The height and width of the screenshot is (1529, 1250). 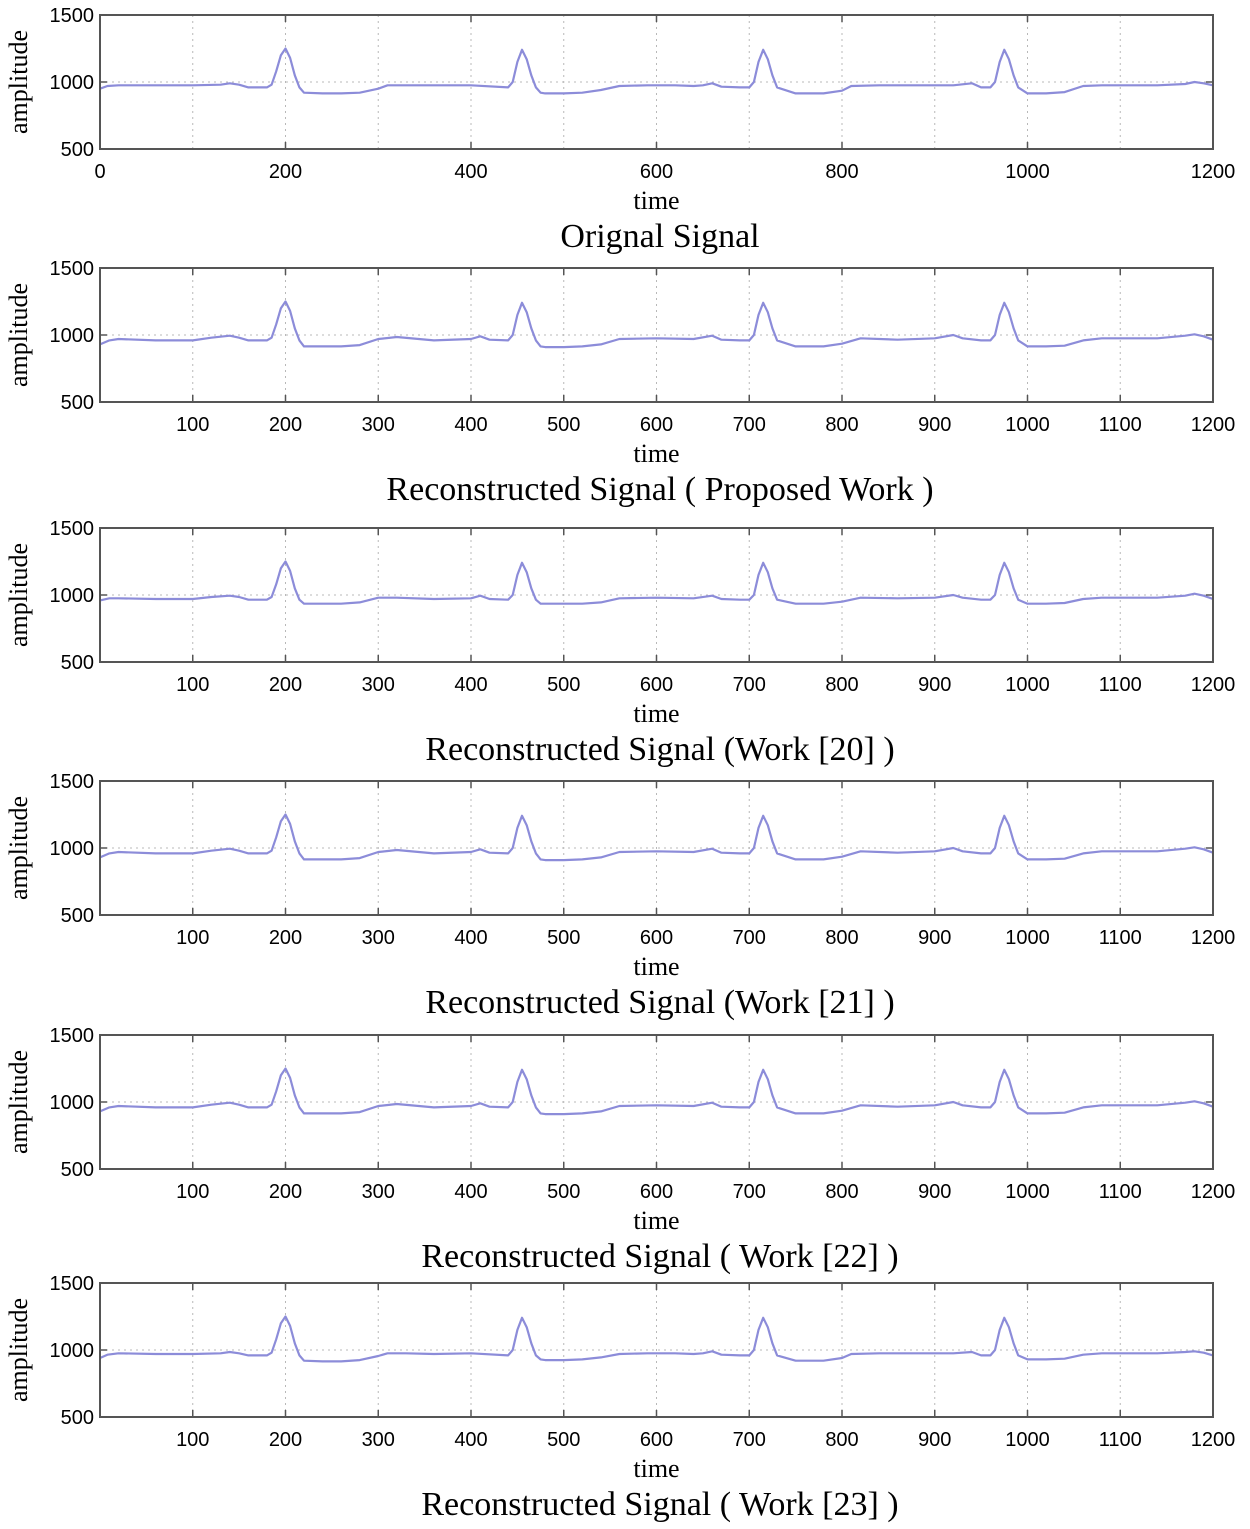 I want to click on x-tick-label: 0, so click(x=99, y=172).